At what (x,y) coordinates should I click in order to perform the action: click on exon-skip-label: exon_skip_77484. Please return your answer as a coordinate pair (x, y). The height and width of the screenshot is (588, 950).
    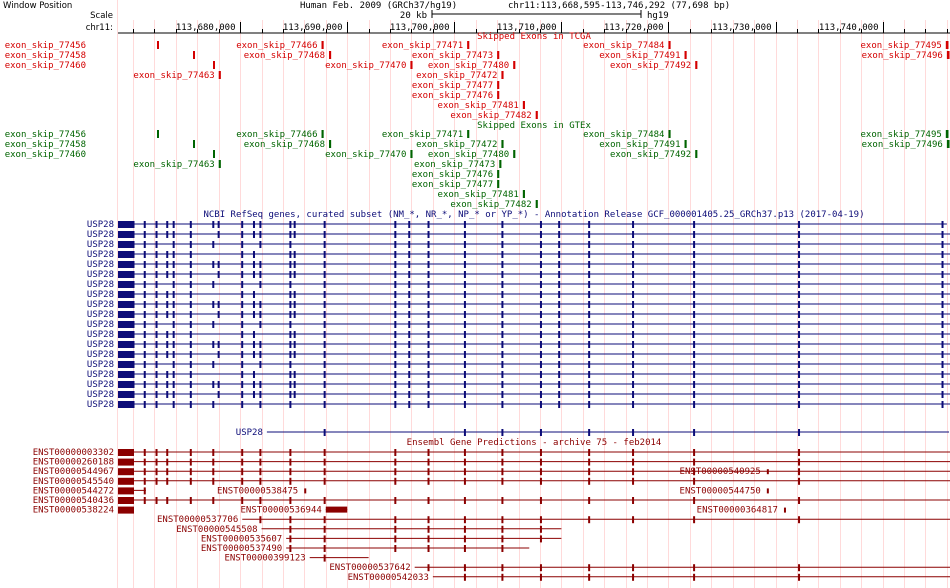
    Looking at the image, I should click on (623, 135).